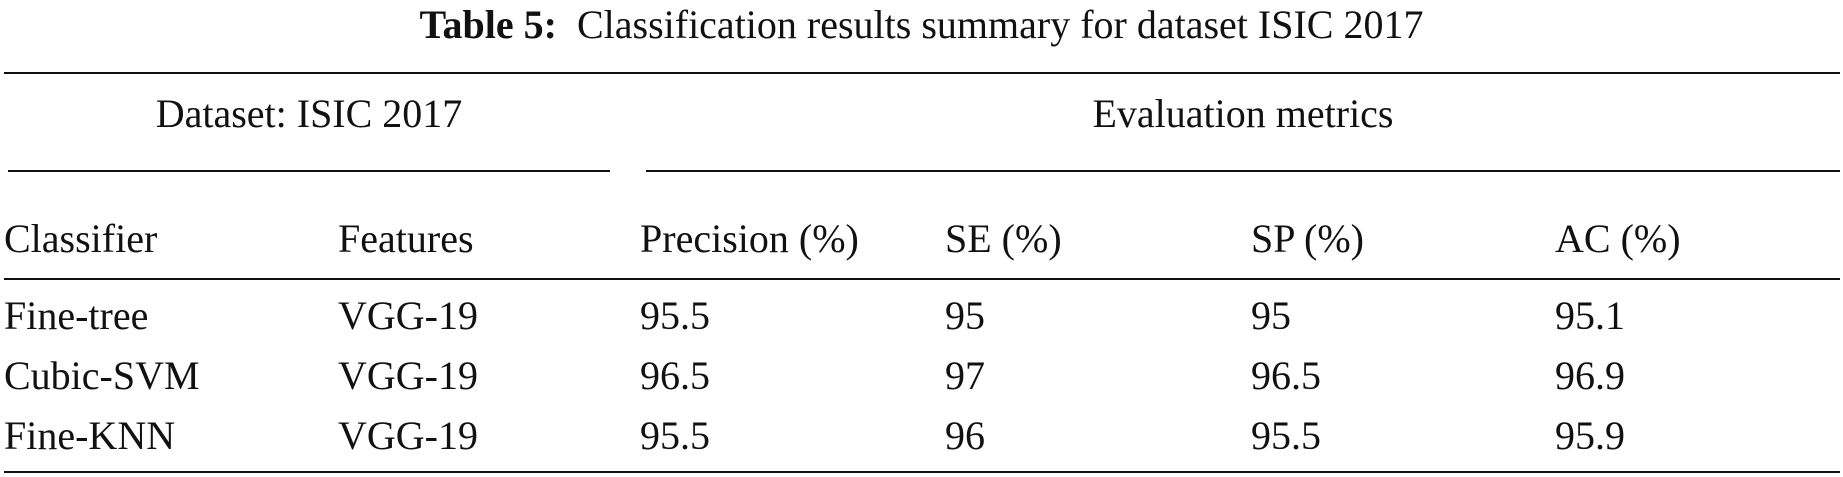 The image size is (1843, 477). Describe the element at coordinates (1590, 315) in the screenshot. I see `cell-ac: 95.1` at that location.